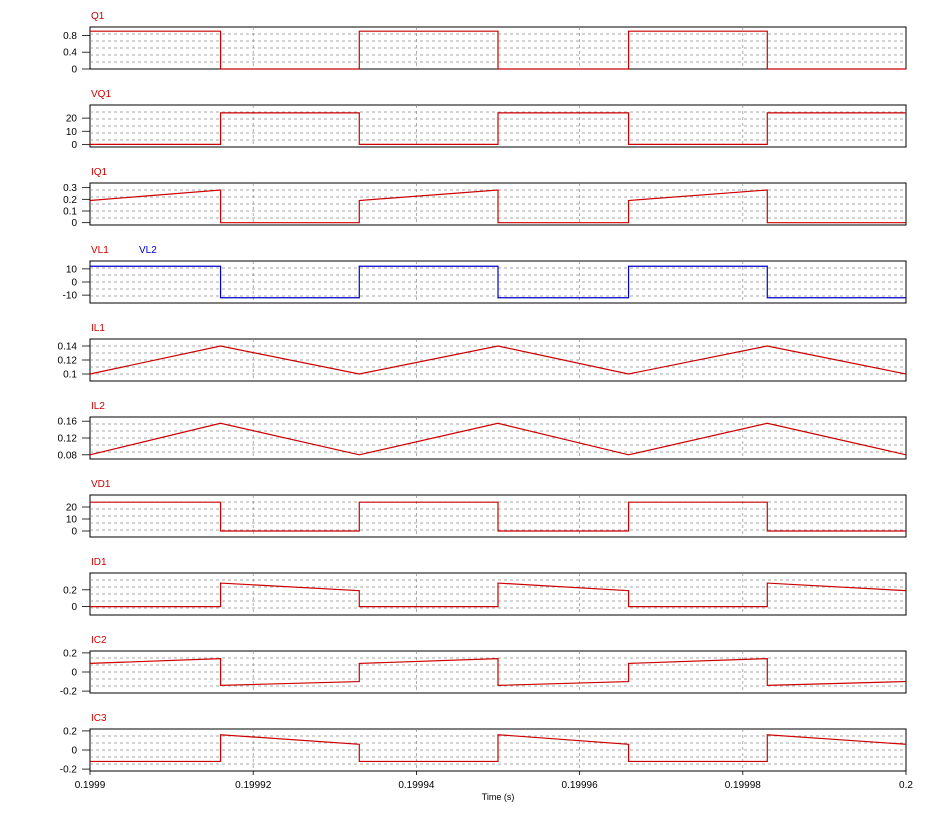 The image size is (937, 828). What do you see at coordinates (74, 70) in the screenshot?
I see `y-tick-label-q1: 0` at bounding box center [74, 70].